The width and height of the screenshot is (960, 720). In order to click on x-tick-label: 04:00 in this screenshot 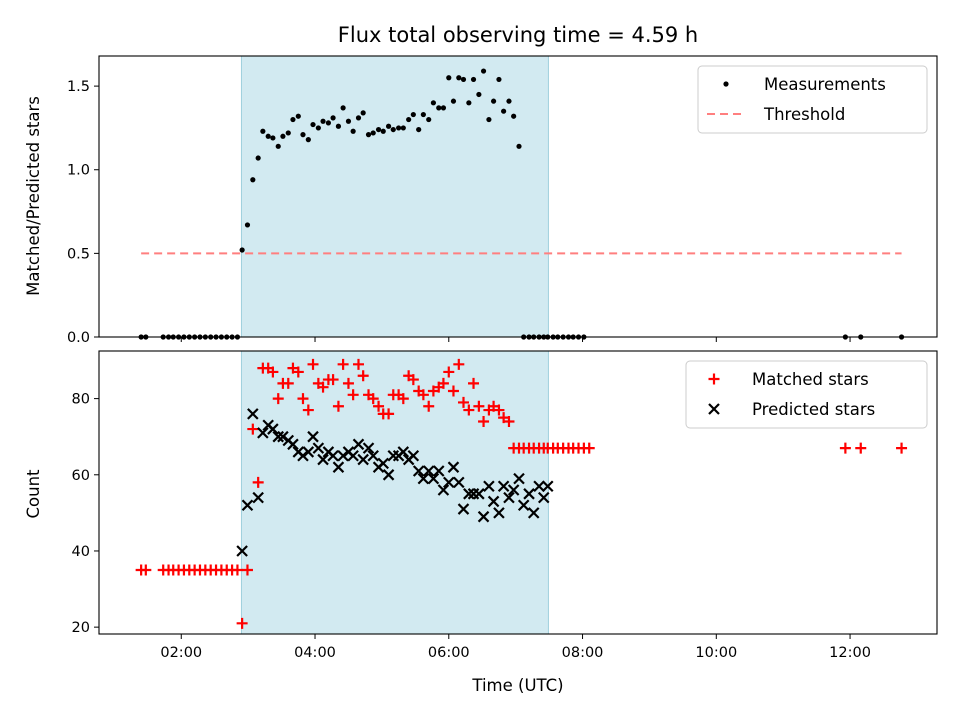, I will do `click(315, 653)`.